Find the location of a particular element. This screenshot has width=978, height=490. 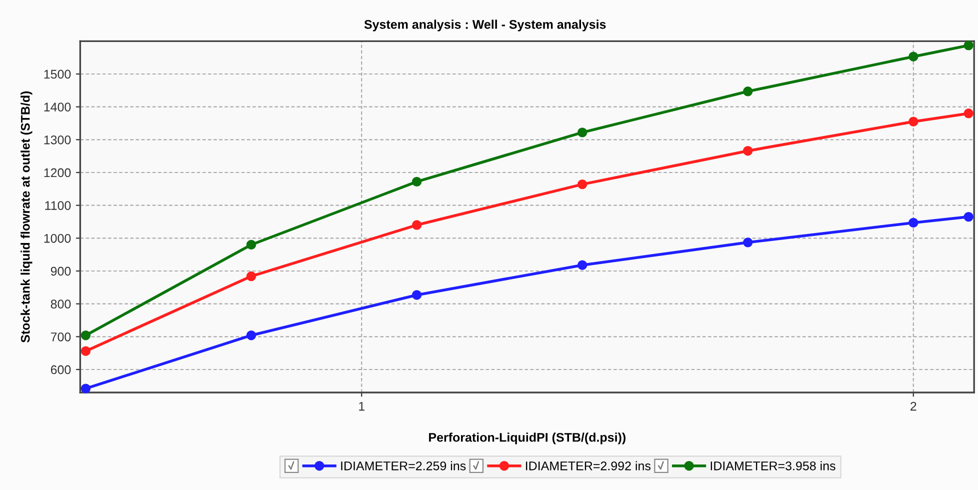

y-tick-label: 1400 is located at coordinates (57, 107).